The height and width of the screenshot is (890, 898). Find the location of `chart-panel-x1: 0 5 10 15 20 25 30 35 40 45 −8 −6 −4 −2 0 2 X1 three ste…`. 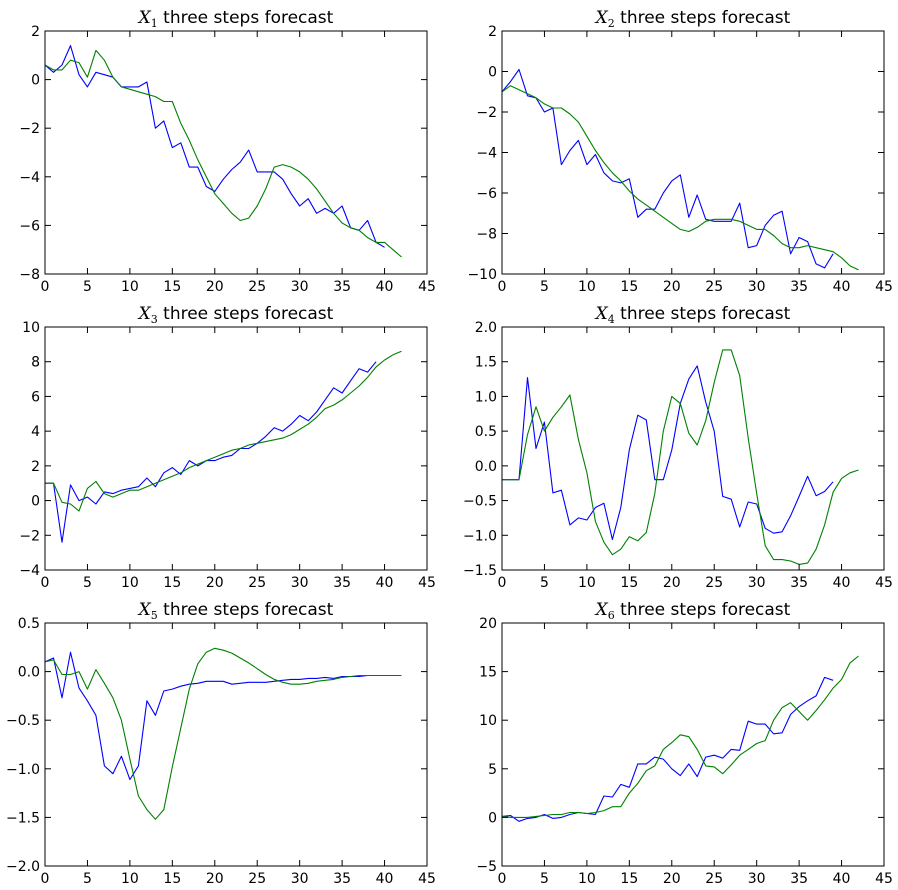

chart-panel-x1: 0 5 10 15 20 25 30 35 40 45 −8 −6 −4 −2 0 2 X1 three ste… is located at coordinates (227, 151).